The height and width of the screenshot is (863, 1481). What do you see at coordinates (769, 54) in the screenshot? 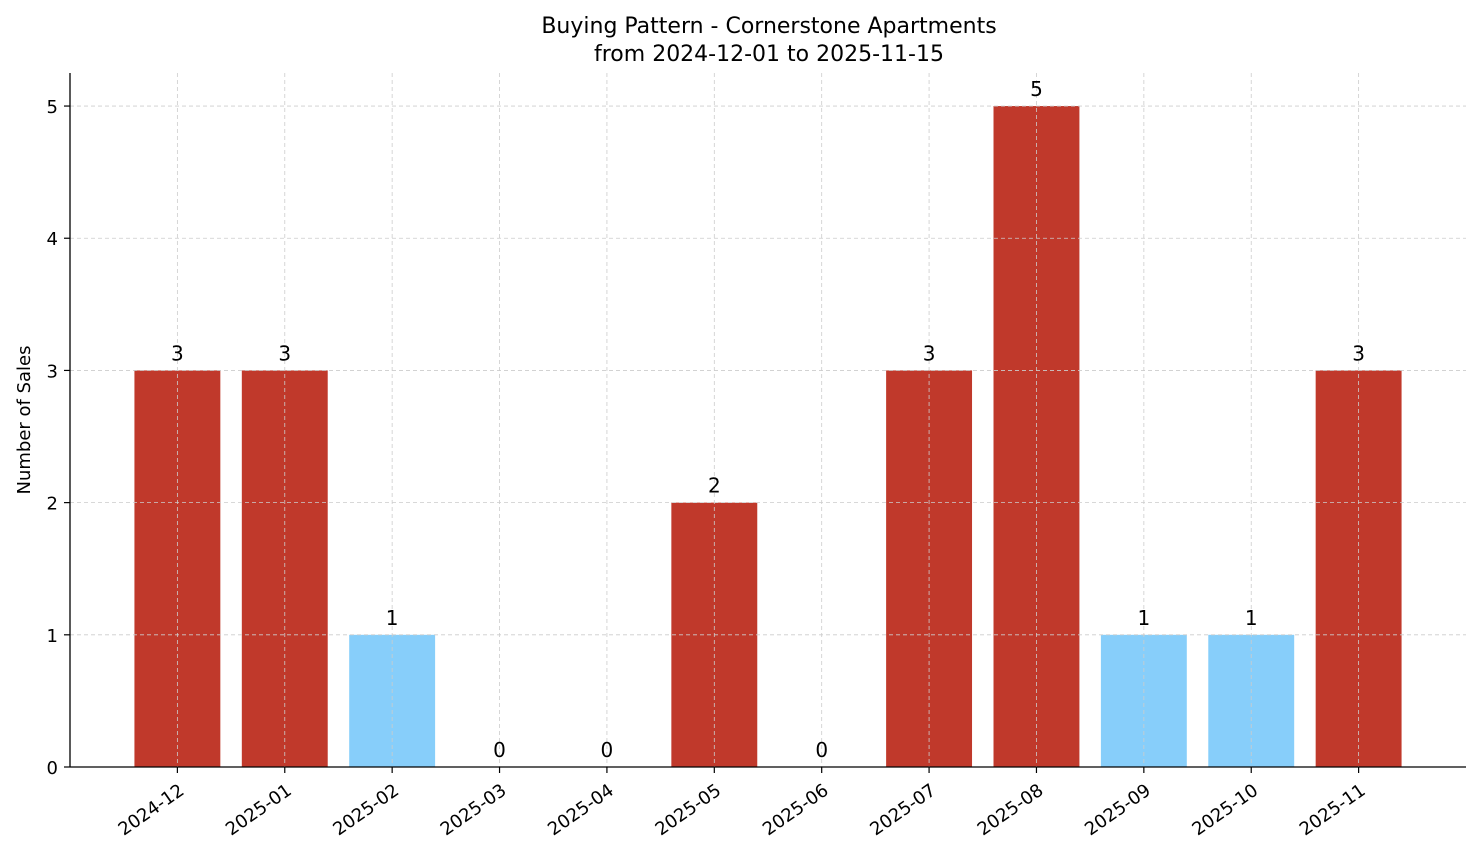
I see `chart-subtitle: from 2024-12-01 to 2025-11-15` at bounding box center [769, 54].